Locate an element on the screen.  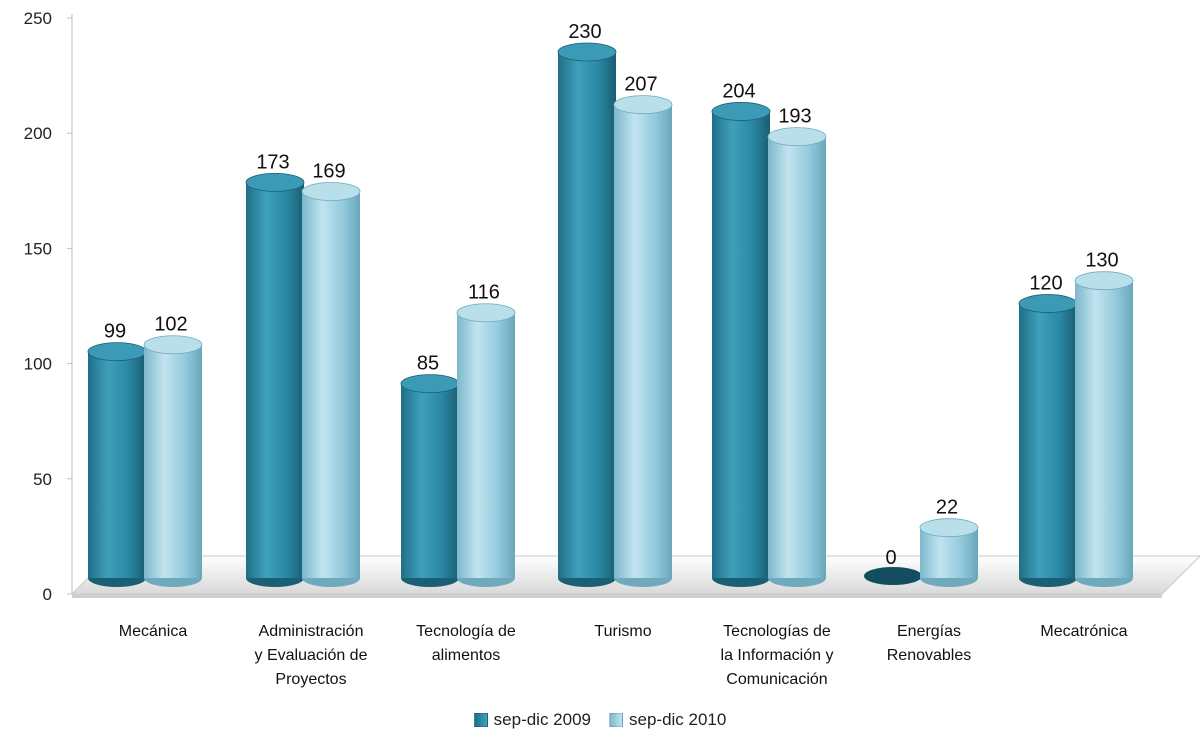
legend-item-2010: sep-dic 2010 is located at coordinates (667, 720).